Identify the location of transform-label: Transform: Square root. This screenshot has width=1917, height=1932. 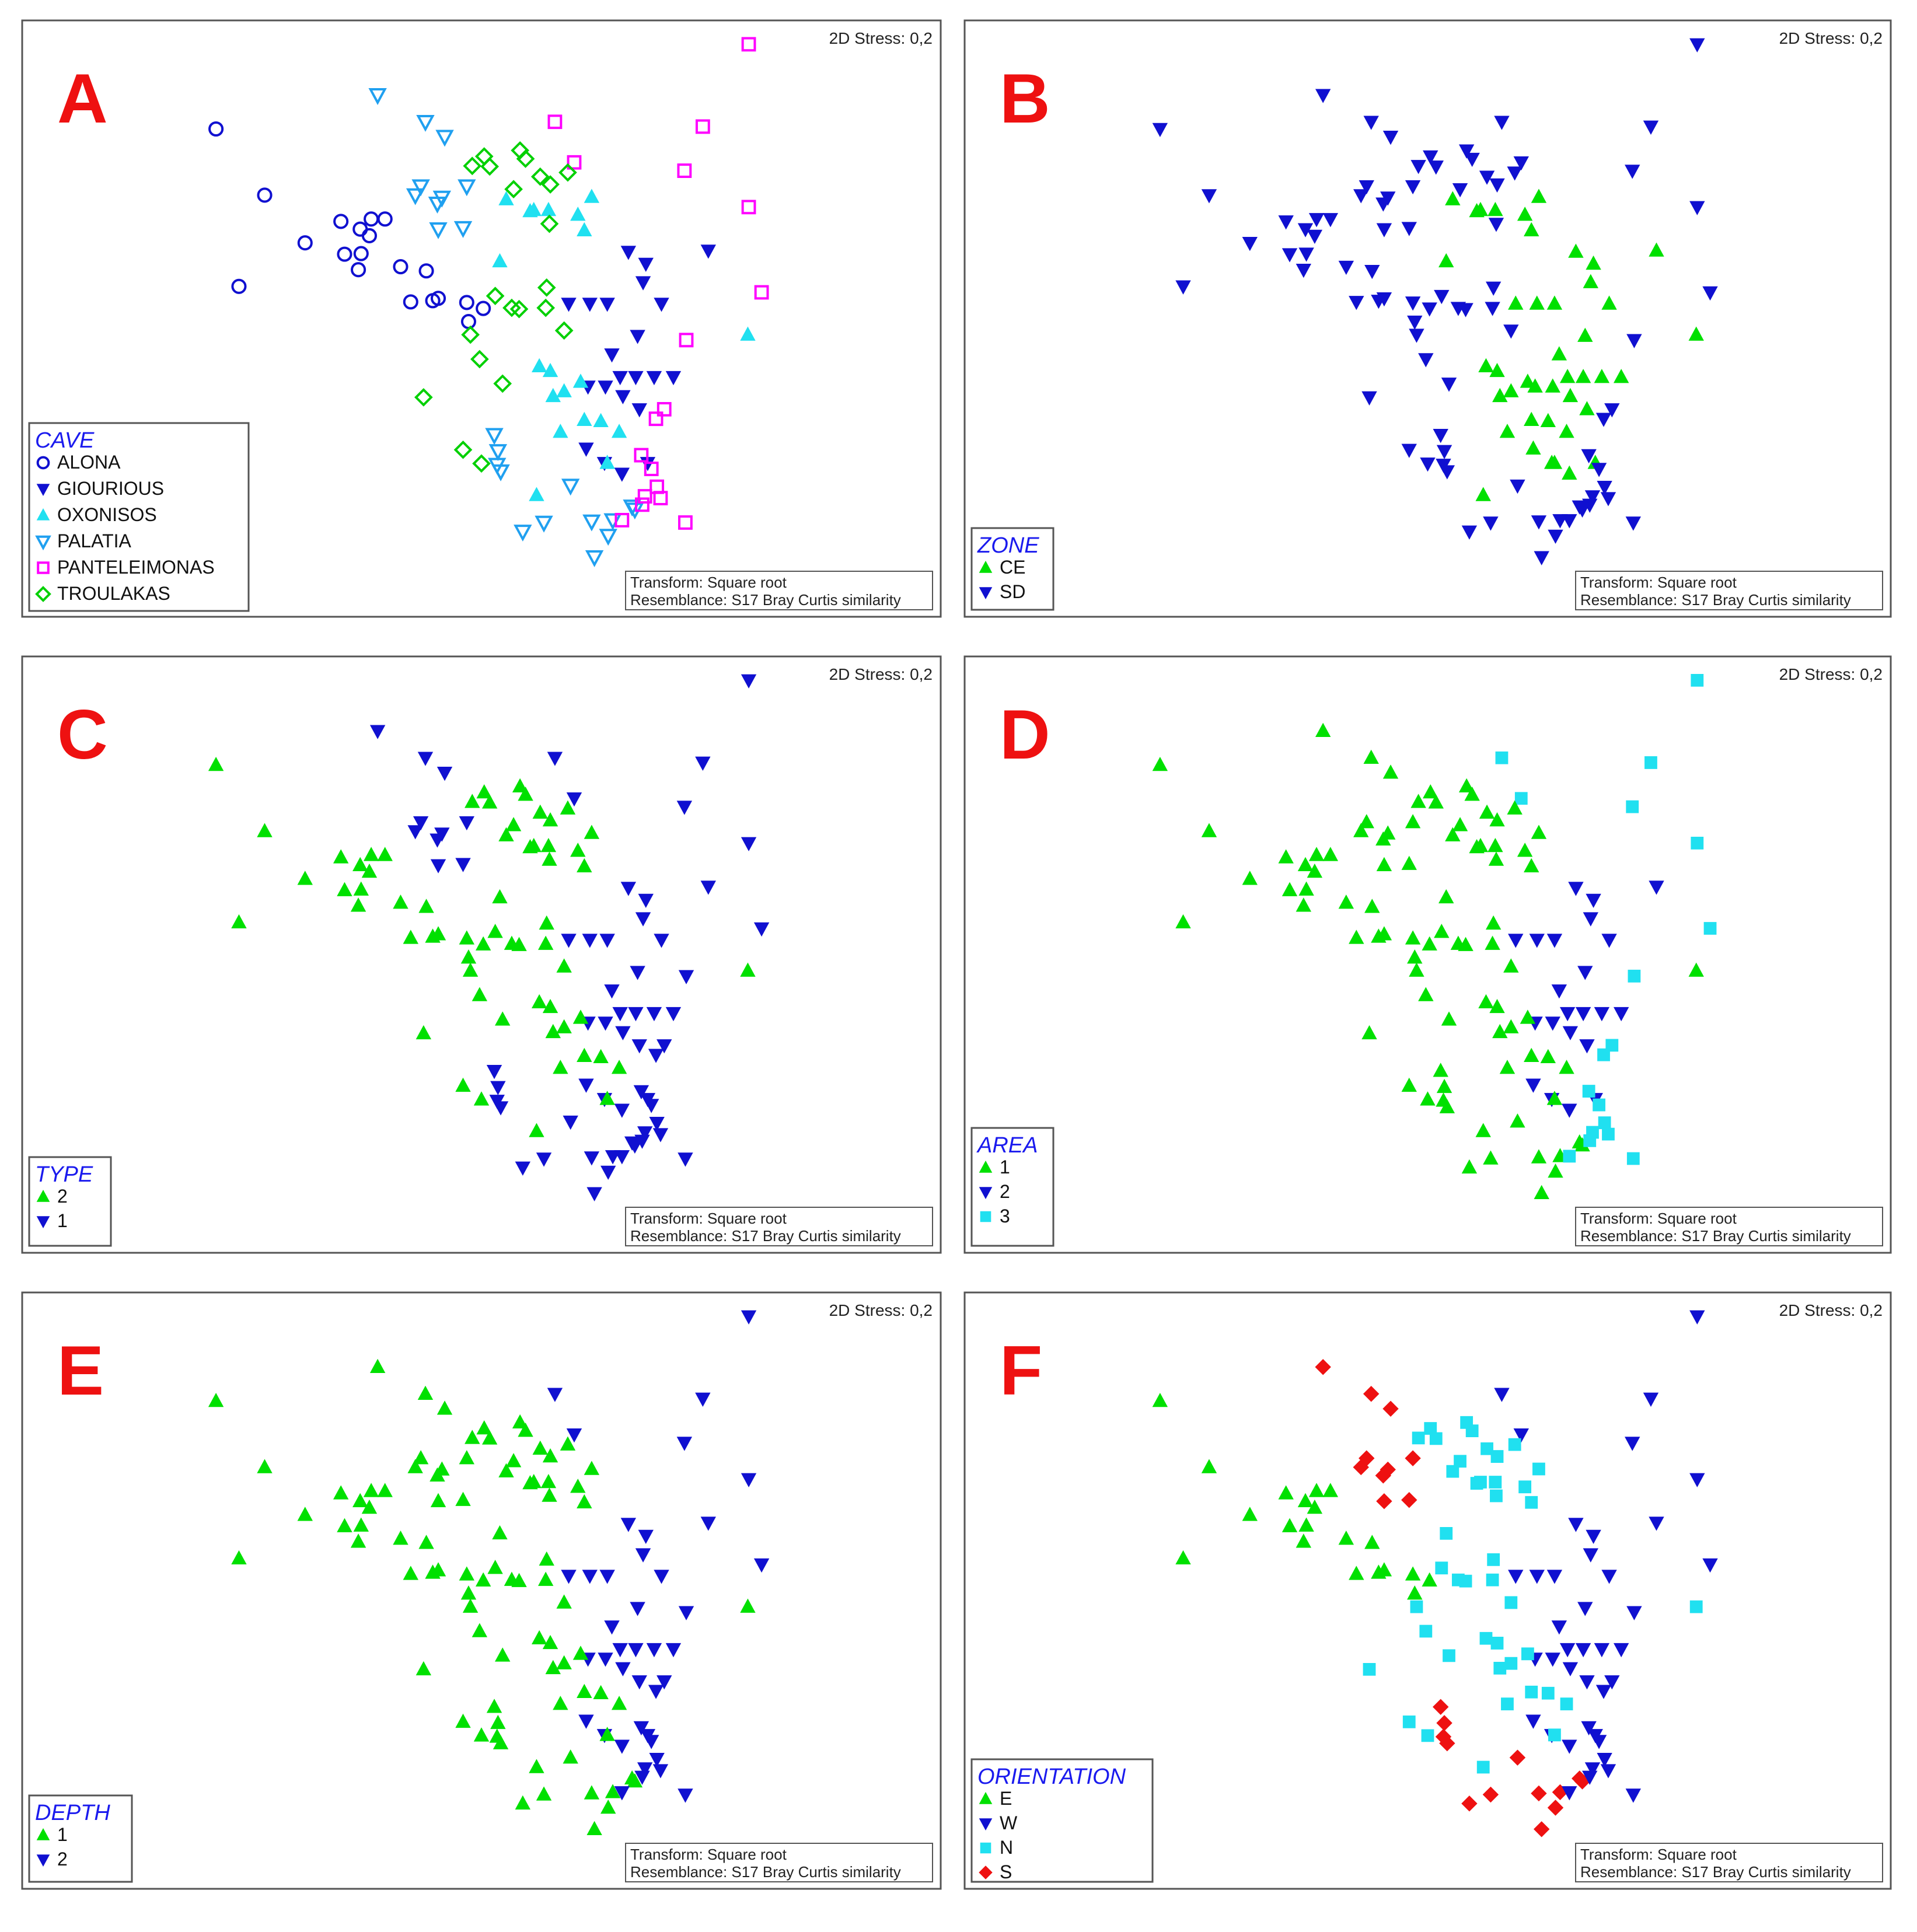
(1659, 1218).